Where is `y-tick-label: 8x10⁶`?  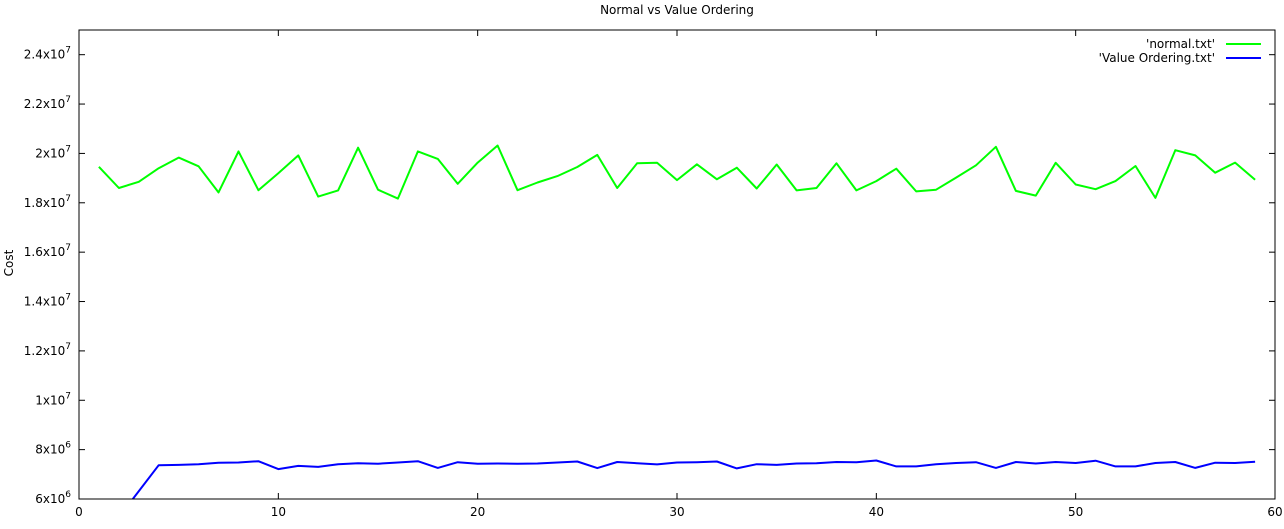
y-tick-label: 8x10⁶ is located at coordinates (53, 449).